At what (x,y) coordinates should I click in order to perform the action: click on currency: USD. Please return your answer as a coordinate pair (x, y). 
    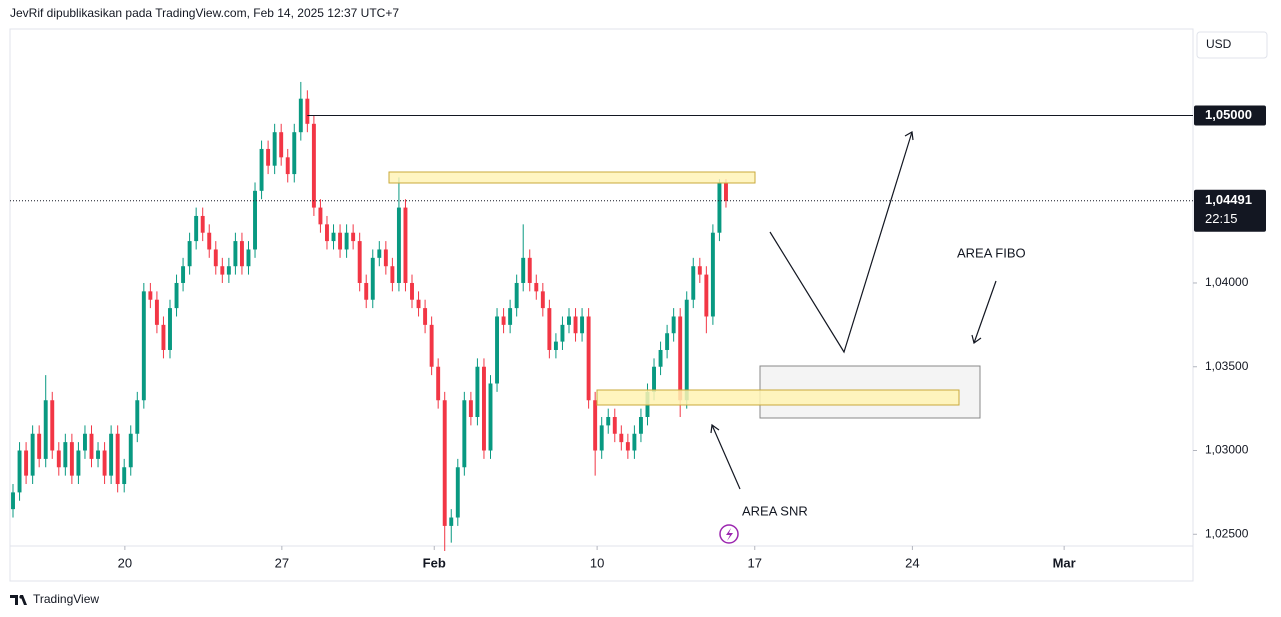
    Looking at the image, I should click on (1219, 44).